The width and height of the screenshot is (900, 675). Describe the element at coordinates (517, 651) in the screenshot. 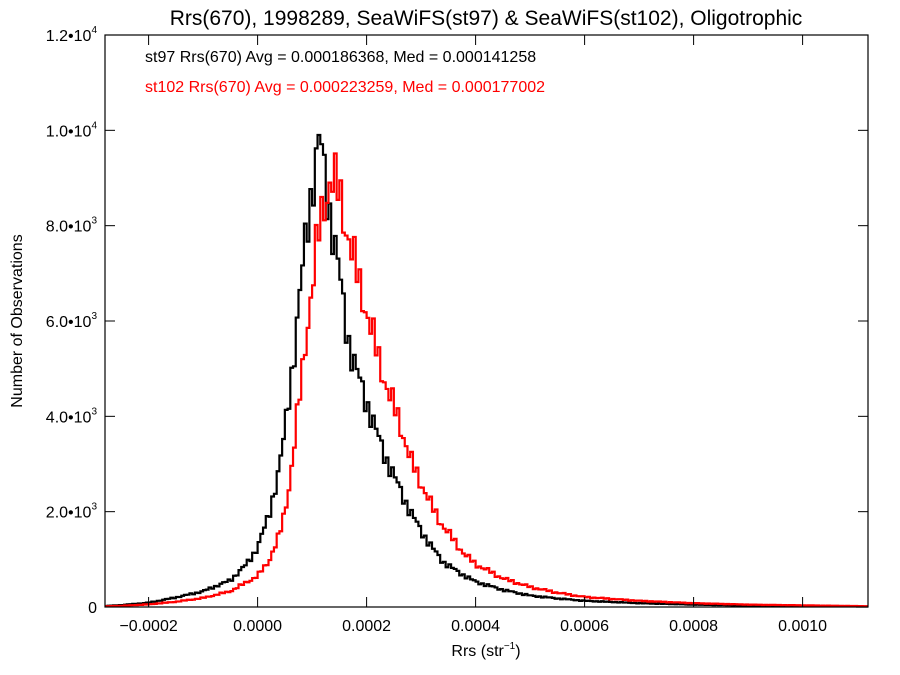

I see `x-axis-label-suffix: )` at that location.